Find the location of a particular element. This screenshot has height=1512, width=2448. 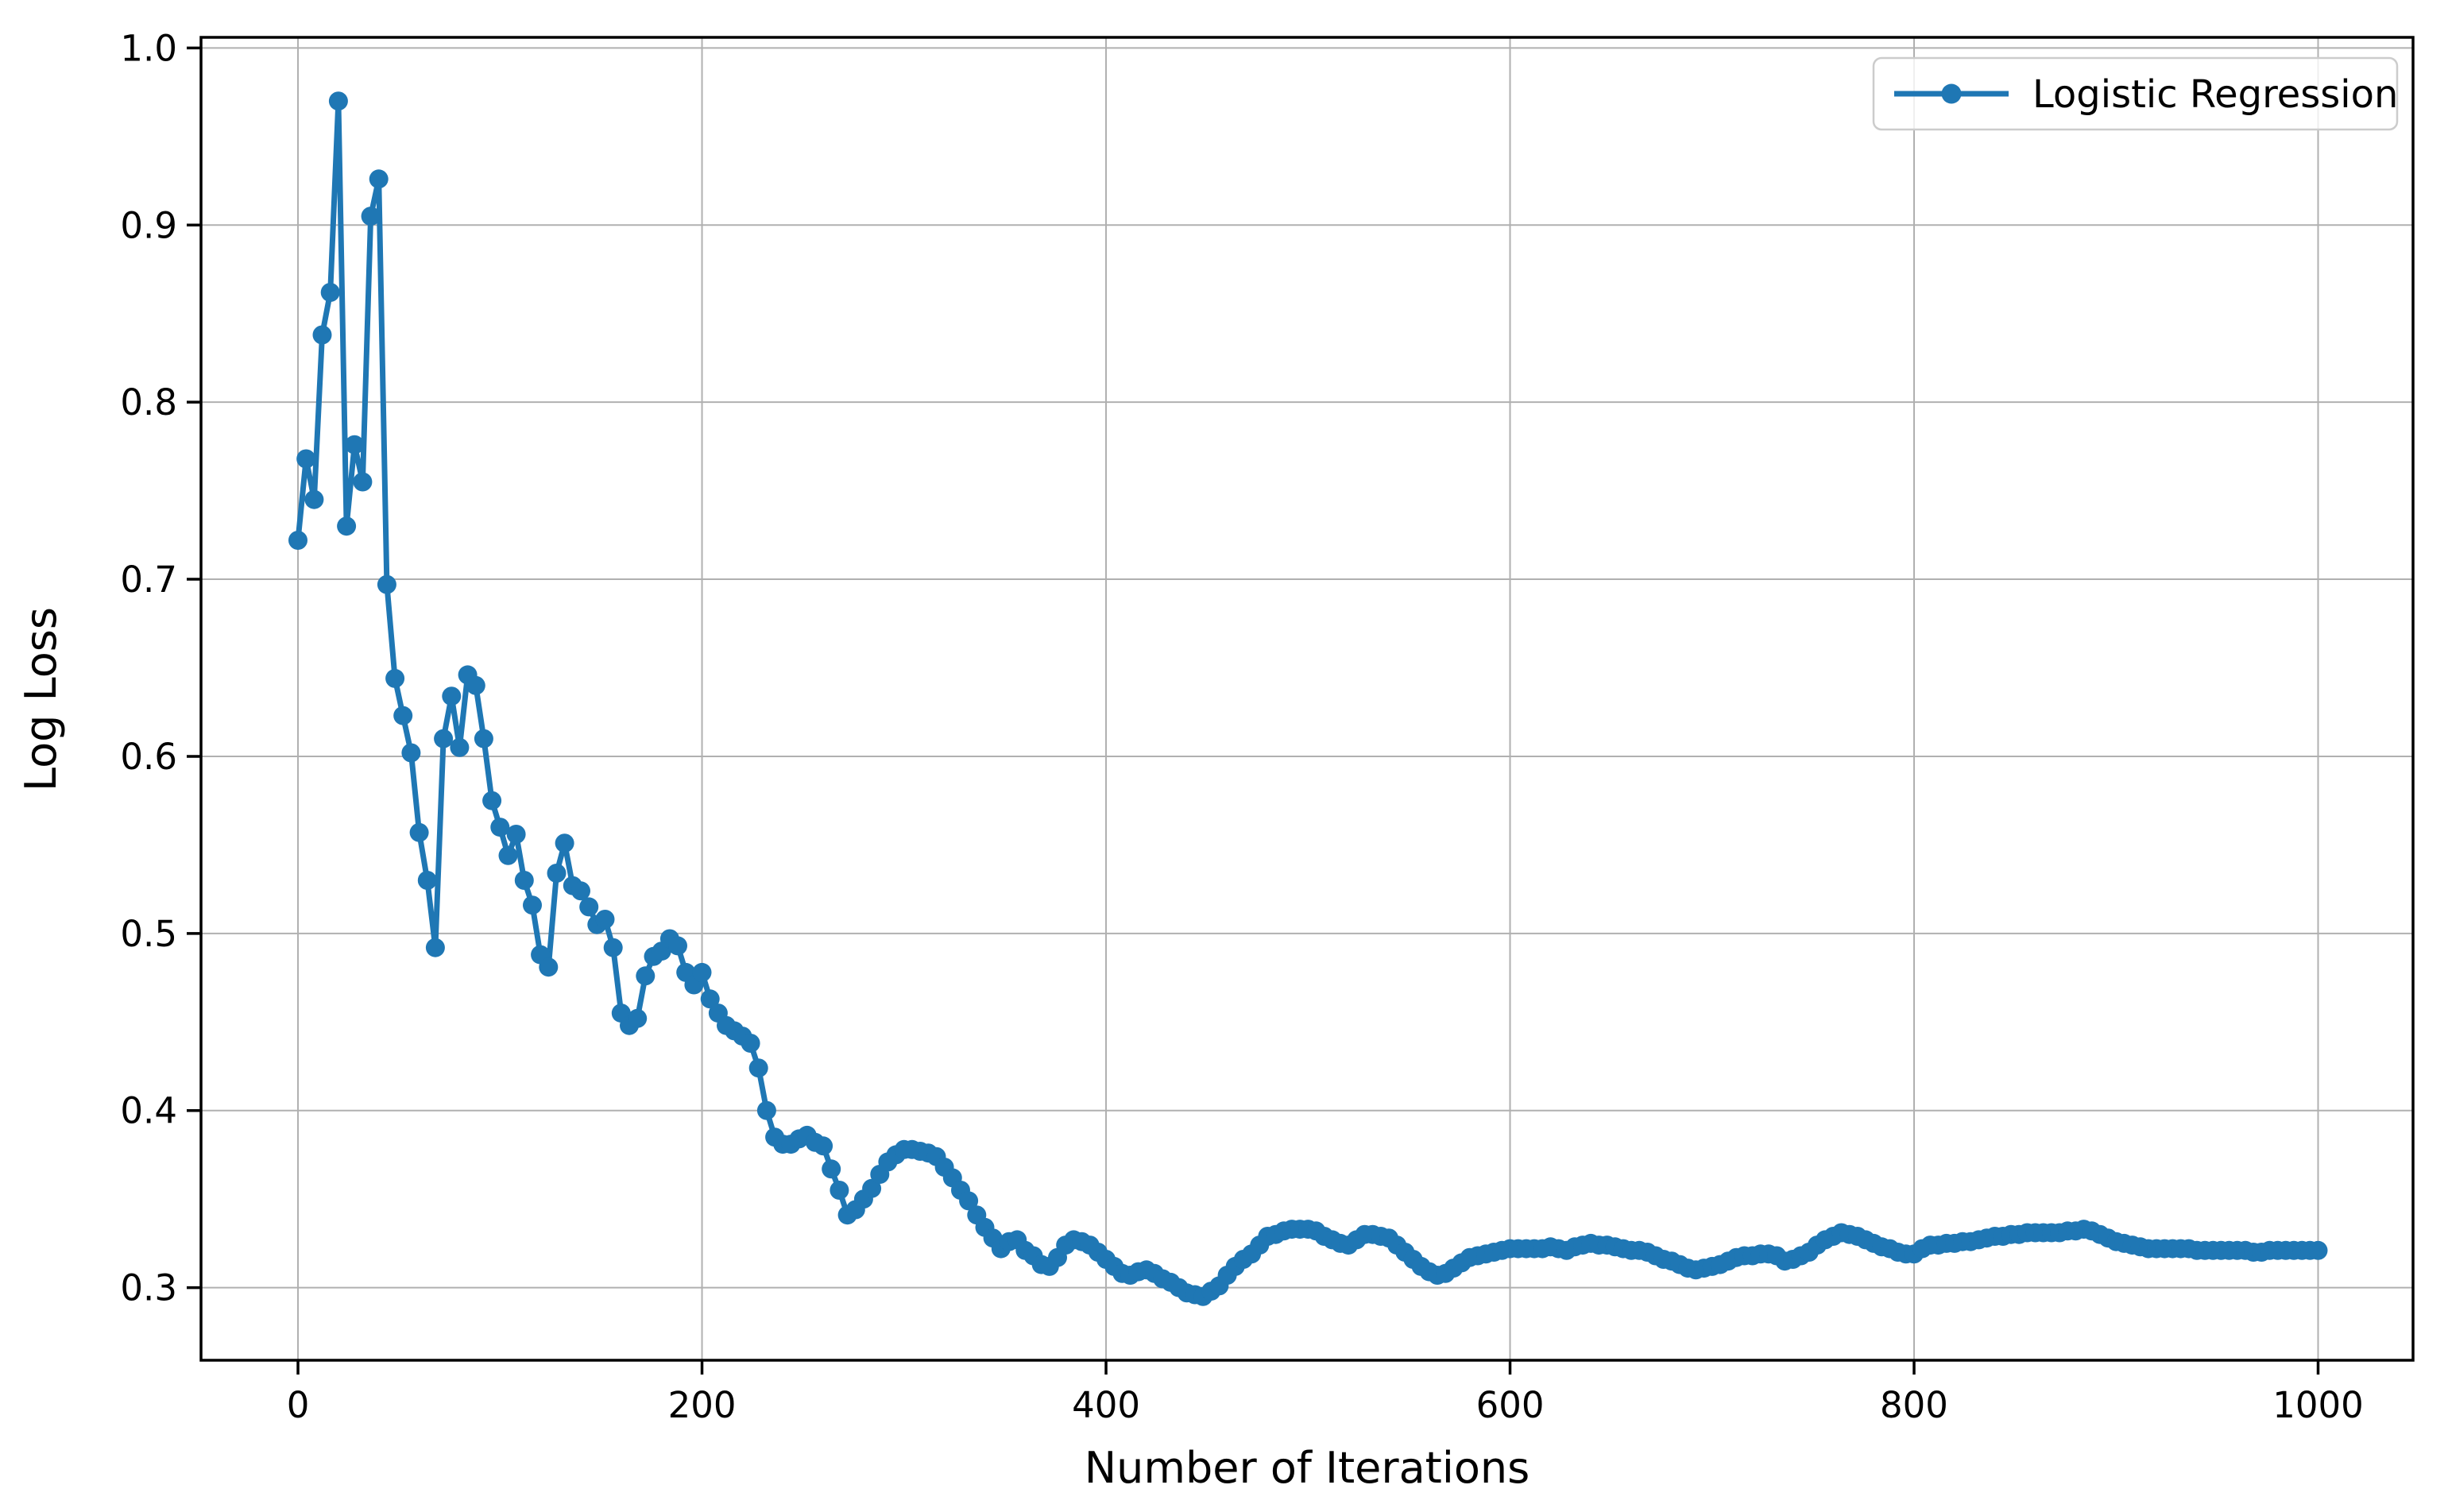

y-tick-label: 1.0 is located at coordinates (148, 48).